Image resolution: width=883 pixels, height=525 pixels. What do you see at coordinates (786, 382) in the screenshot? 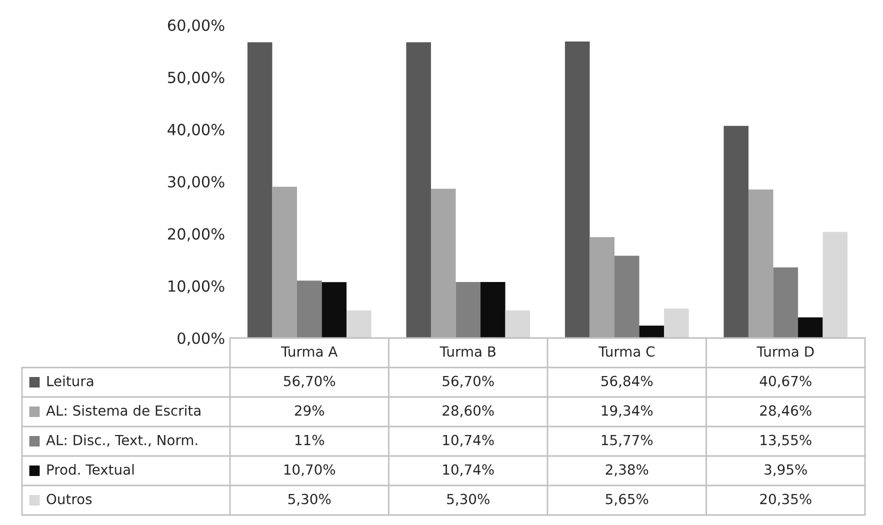
I see `data-label: 40,67%` at bounding box center [786, 382].